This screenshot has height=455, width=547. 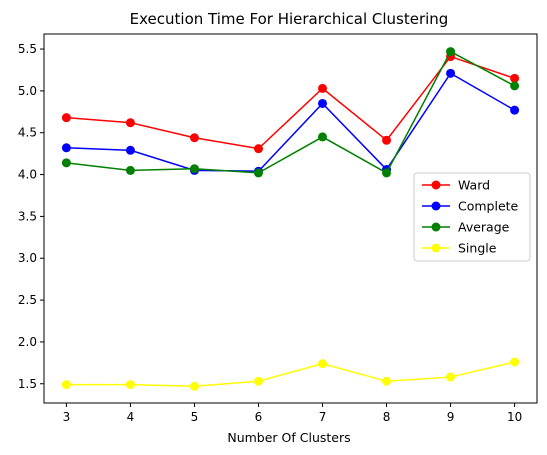 What do you see at coordinates (27, 384) in the screenshot?
I see `y-tick-label: 1.5` at bounding box center [27, 384].